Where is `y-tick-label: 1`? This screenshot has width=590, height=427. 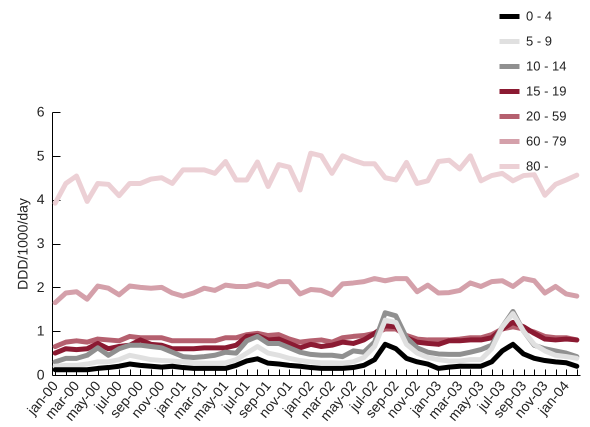
y-tick-label: 1 is located at coordinates (40, 330).